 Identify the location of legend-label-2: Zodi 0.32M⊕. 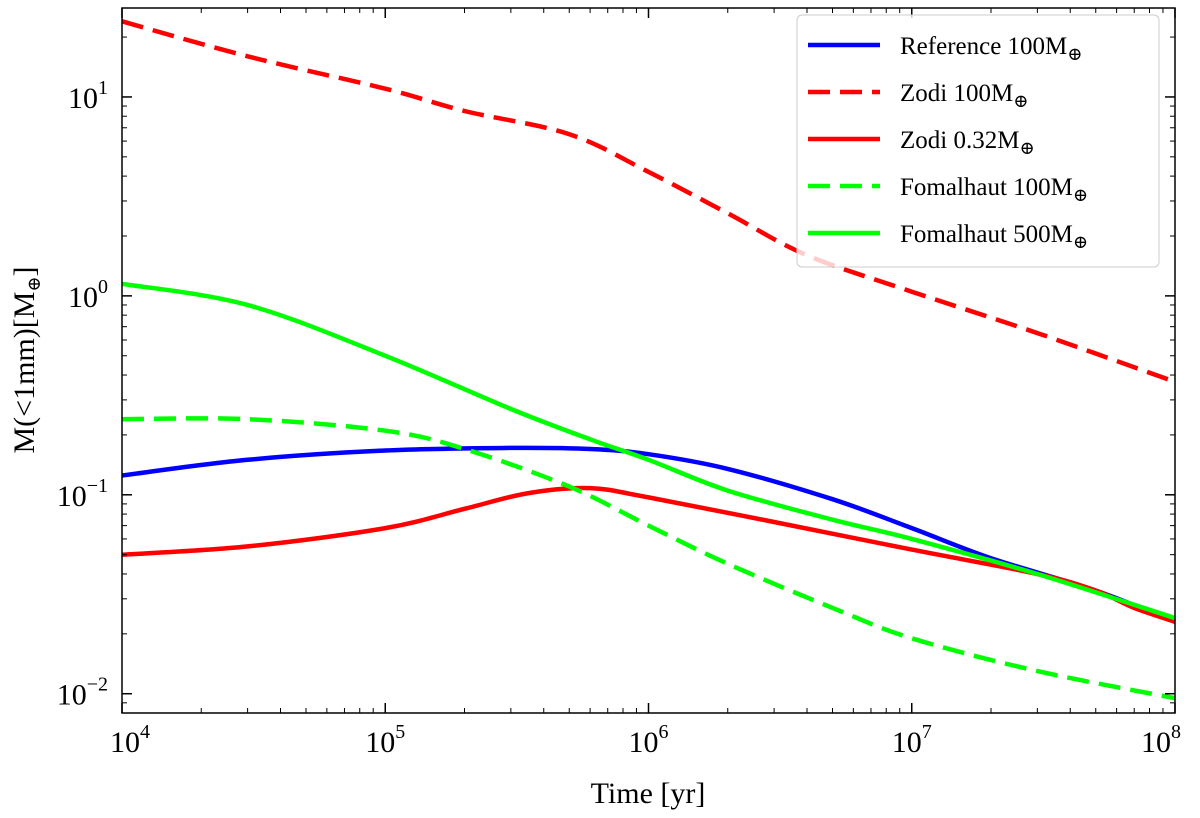
(967, 142).